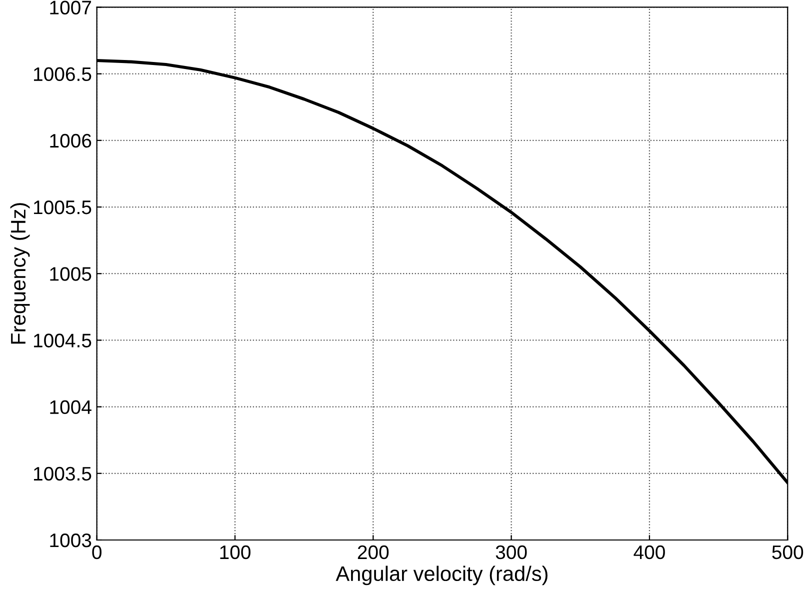  What do you see at coordinates (71, 540) in the screenshot?
I see `y-tick-label: 1003` at bounding box center [71, 540].